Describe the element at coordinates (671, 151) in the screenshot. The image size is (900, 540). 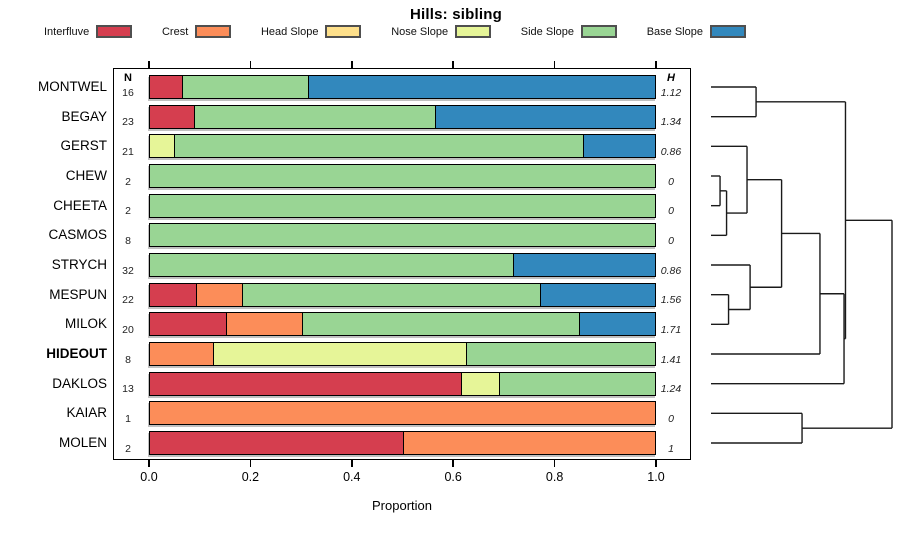
I see `h-value-gerst: 0.86` at that location.